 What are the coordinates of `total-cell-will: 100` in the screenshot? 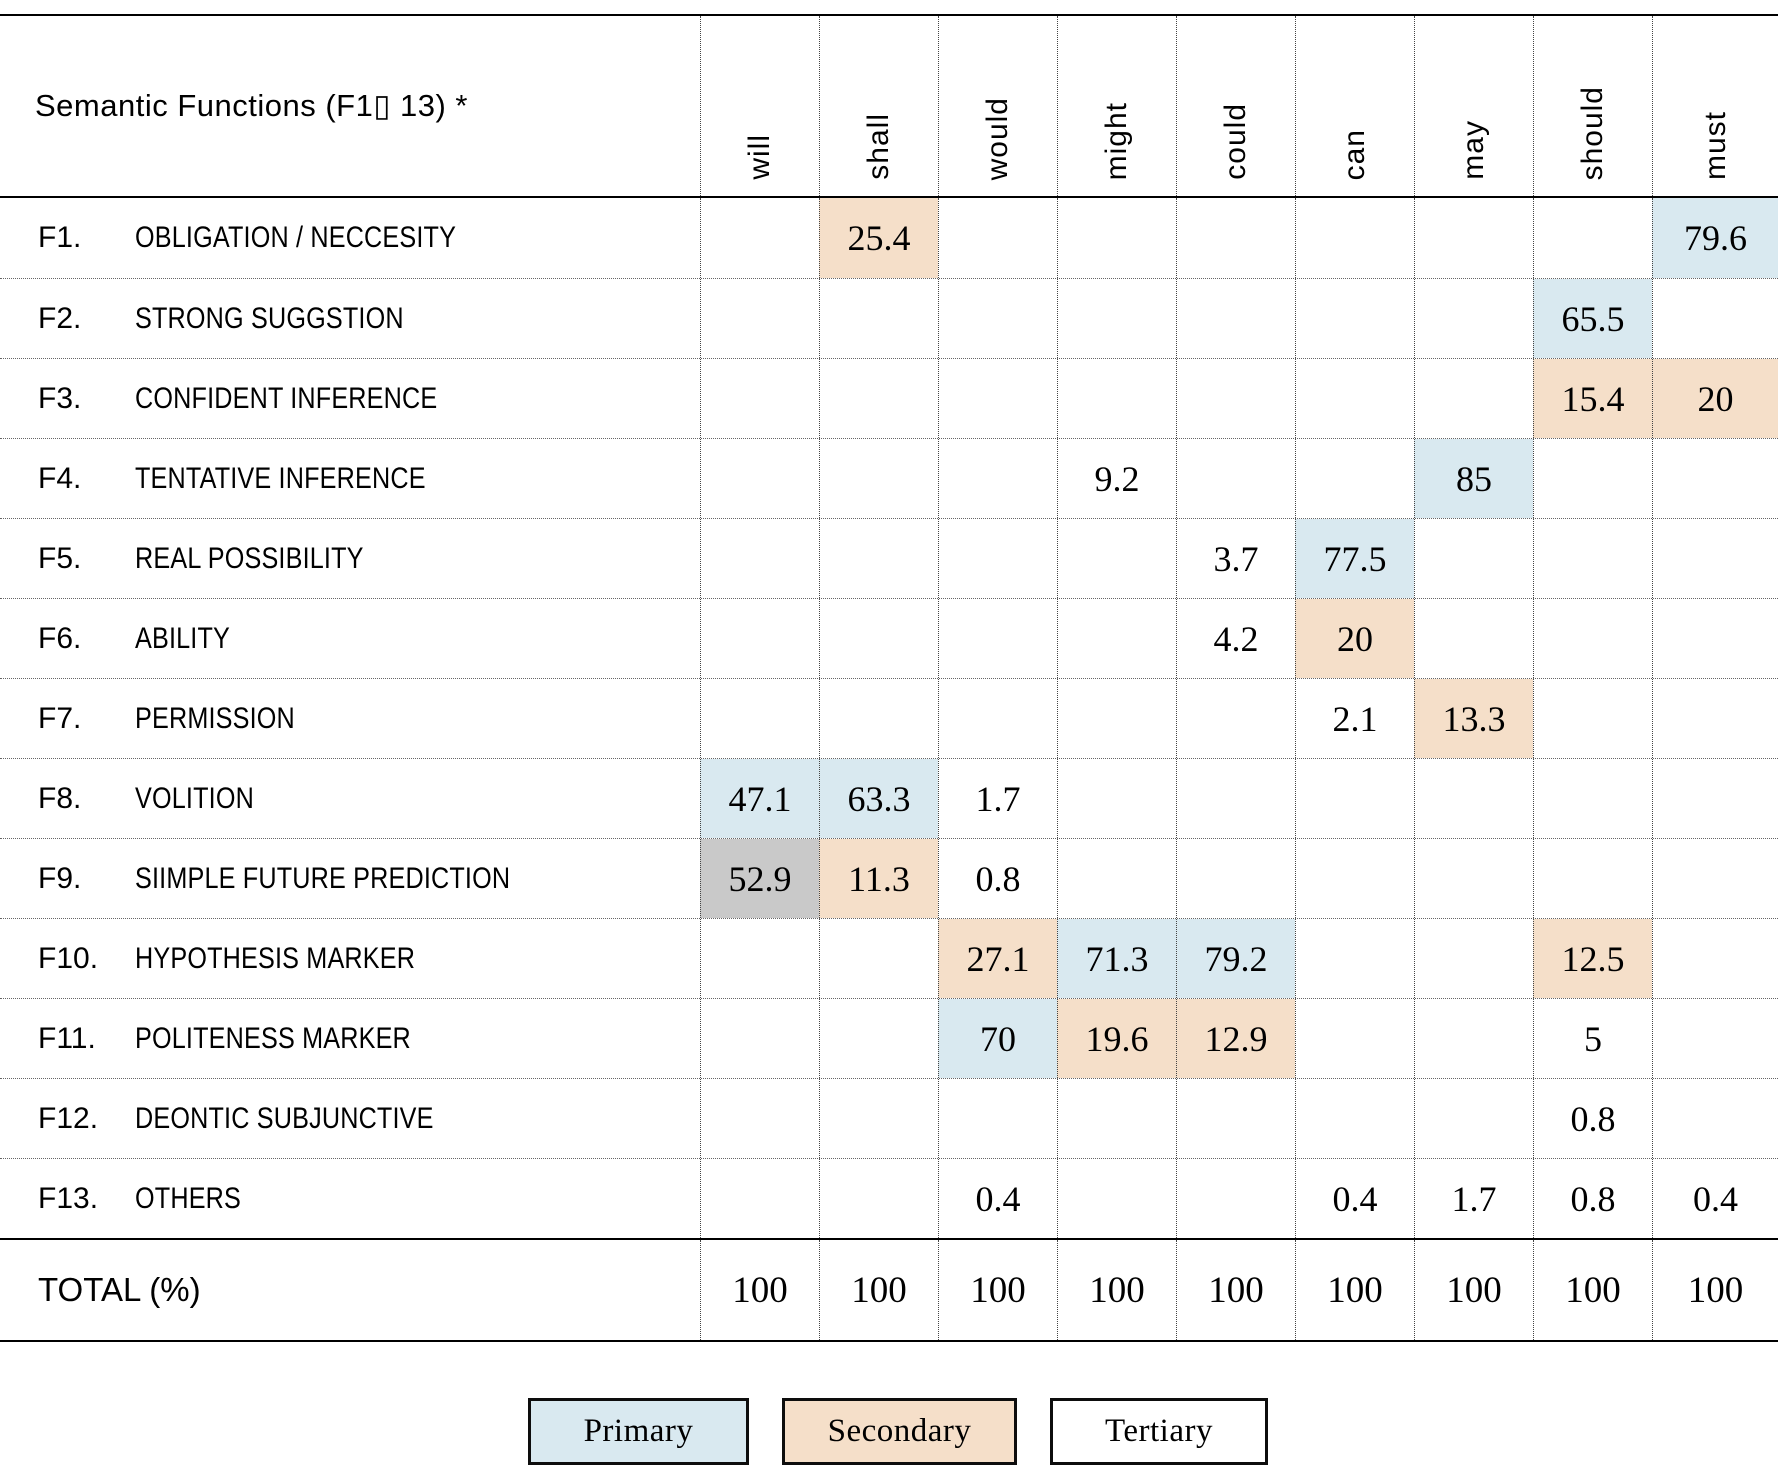 It's located at (759, 1290).